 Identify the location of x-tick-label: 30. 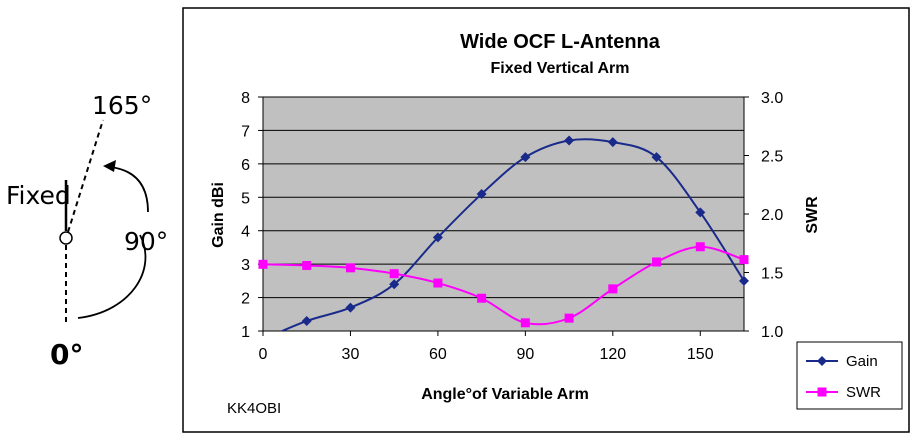
(351, 354).